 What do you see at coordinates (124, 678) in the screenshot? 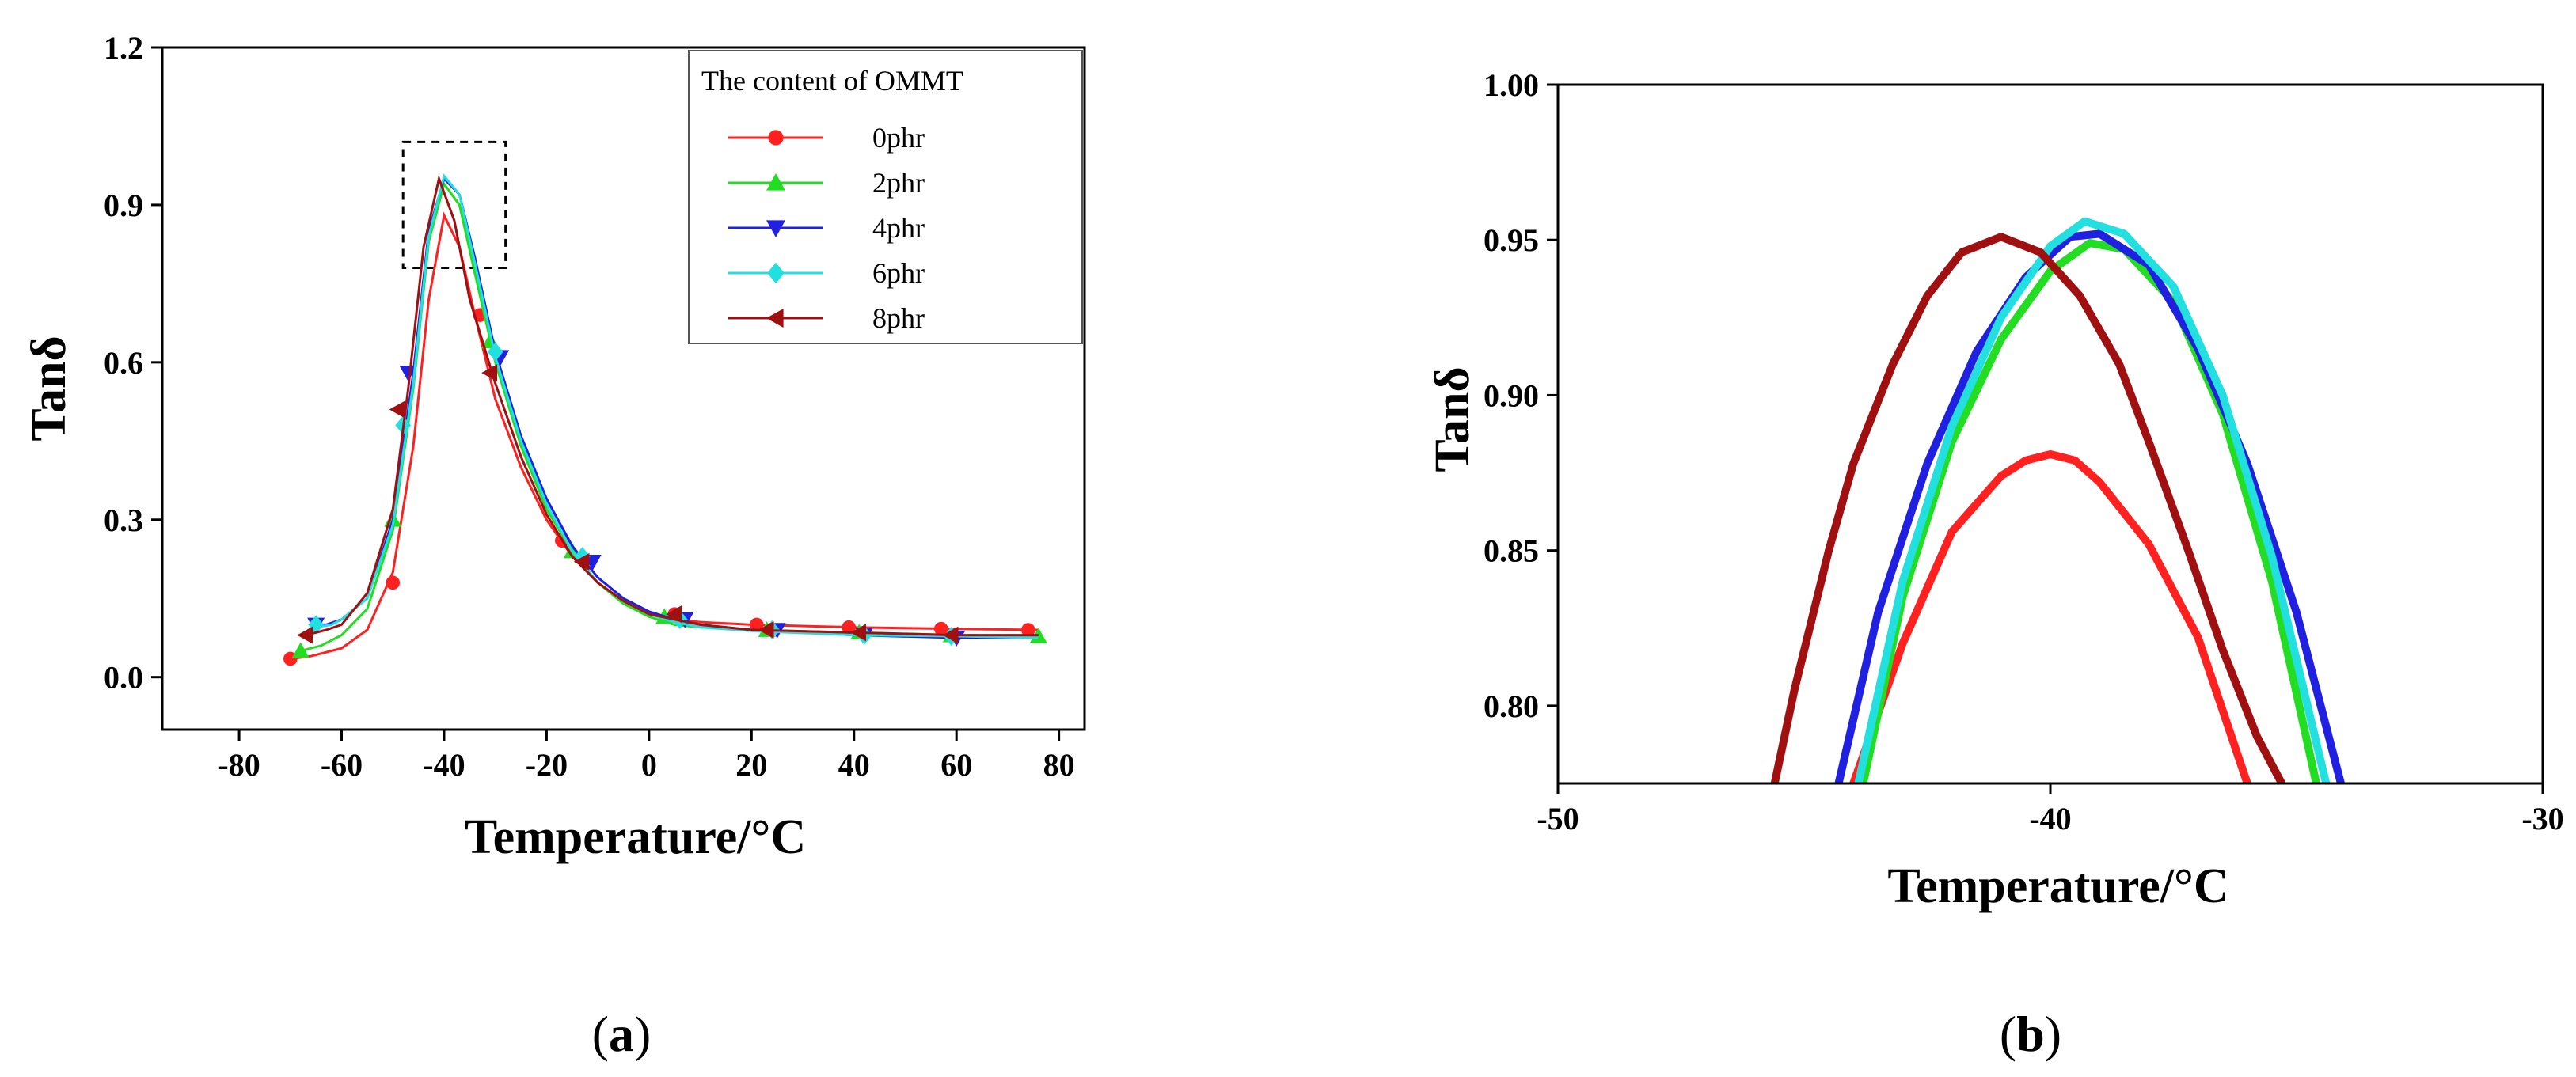
I see `y-tick-label: 0.0` at bounding box center [124, 678].